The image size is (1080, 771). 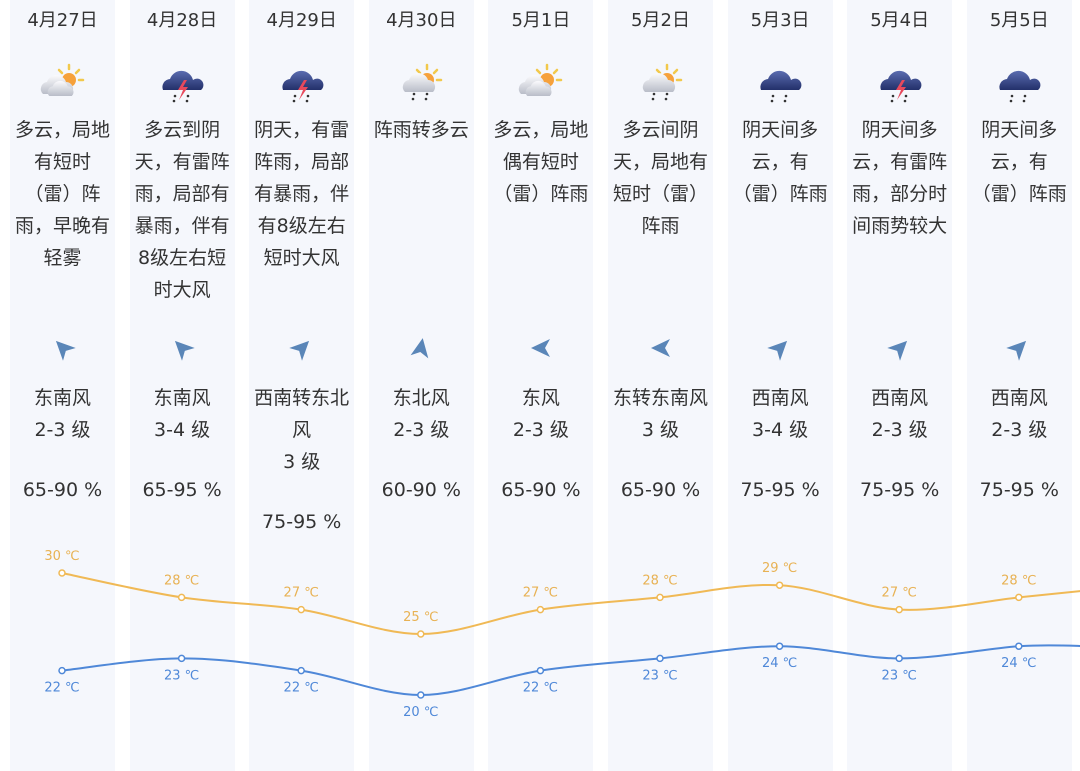 I want to click on humidity-label: 60-90 %, so click(x=421, y=490).